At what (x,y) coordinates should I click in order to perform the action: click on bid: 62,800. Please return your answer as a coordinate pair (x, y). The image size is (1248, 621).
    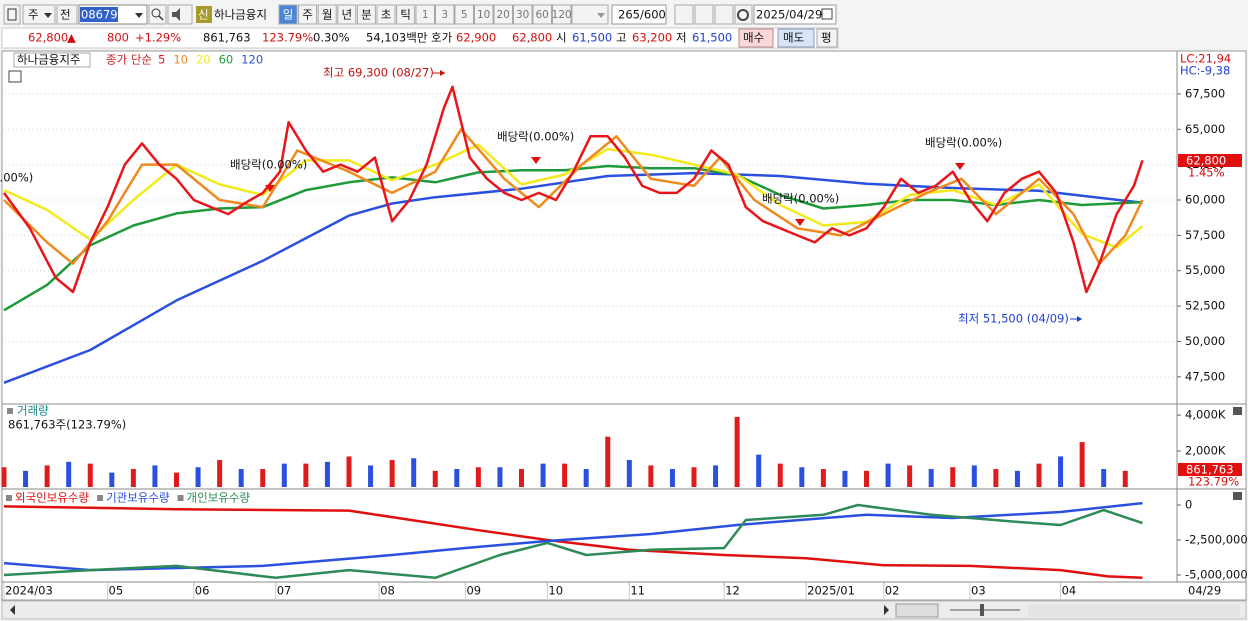
    Looking at the image, I should click on (532, 38).